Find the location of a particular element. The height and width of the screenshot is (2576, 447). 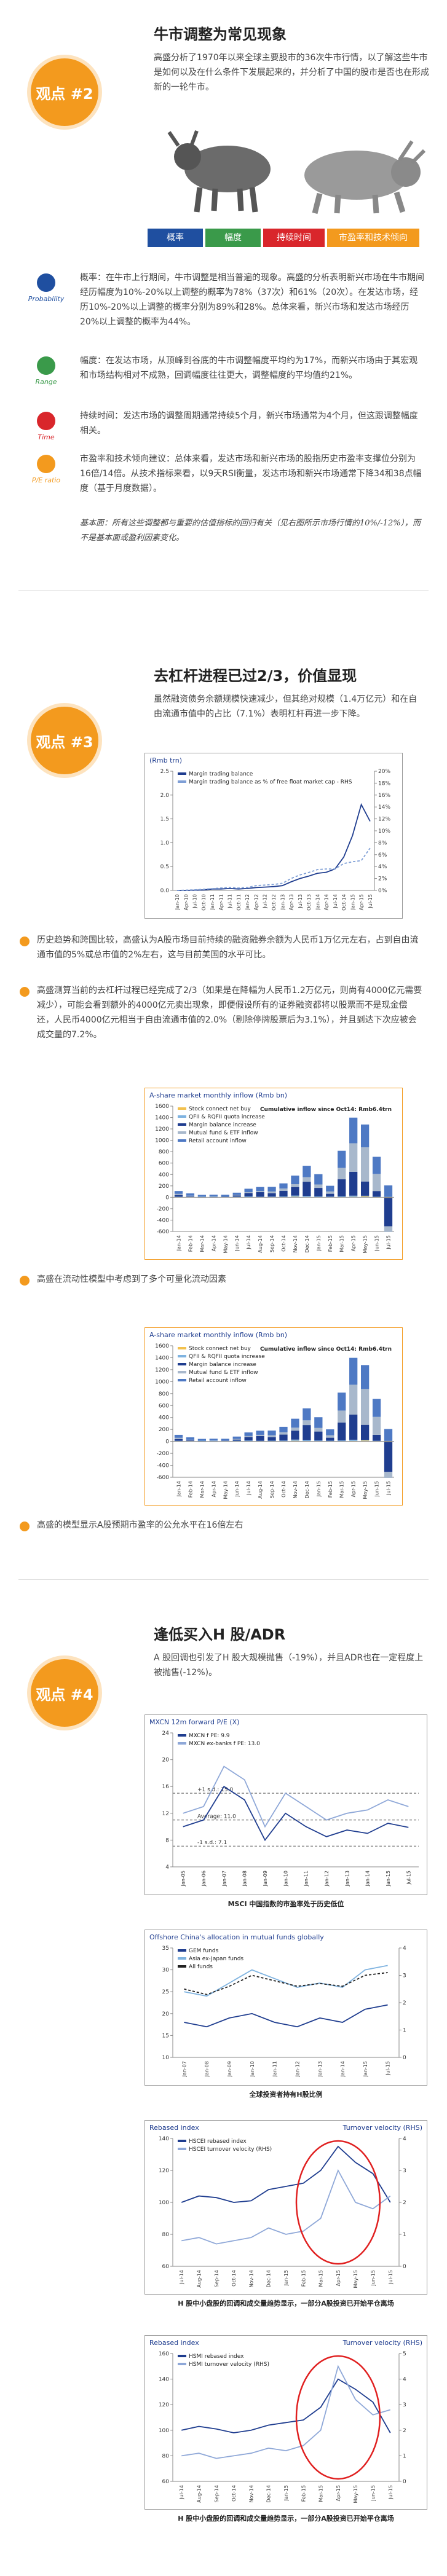

badge: 观点 #2 is located at coordinates (64, 92).